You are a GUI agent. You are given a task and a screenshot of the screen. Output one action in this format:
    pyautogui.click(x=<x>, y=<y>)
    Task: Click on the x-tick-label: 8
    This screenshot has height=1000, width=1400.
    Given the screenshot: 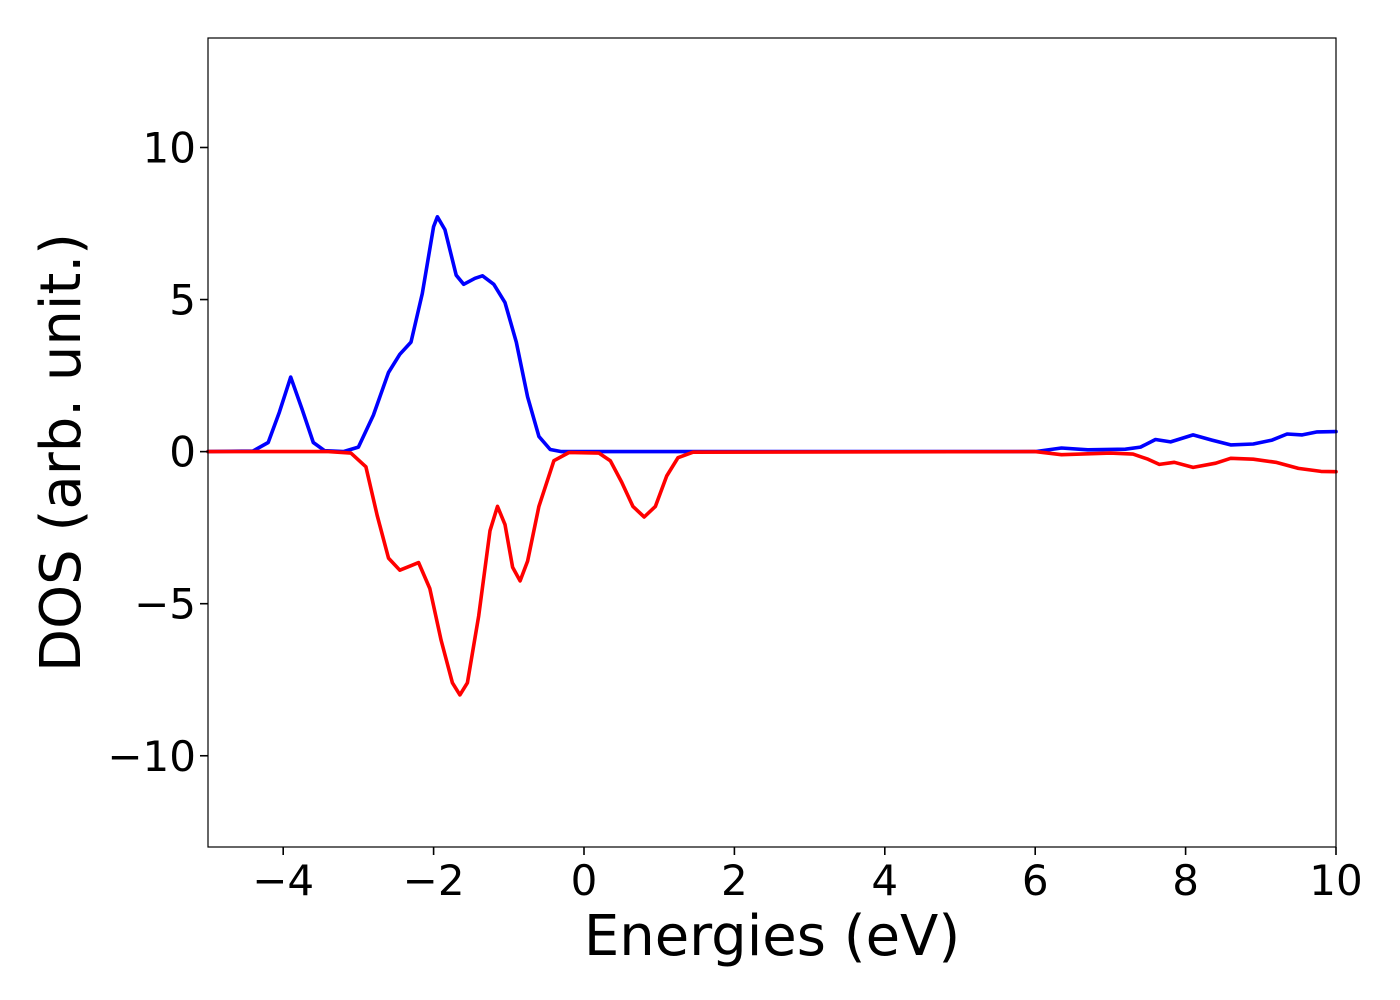 What is the action you would take?
    pyautogui.click(x=1185, y=880)
    